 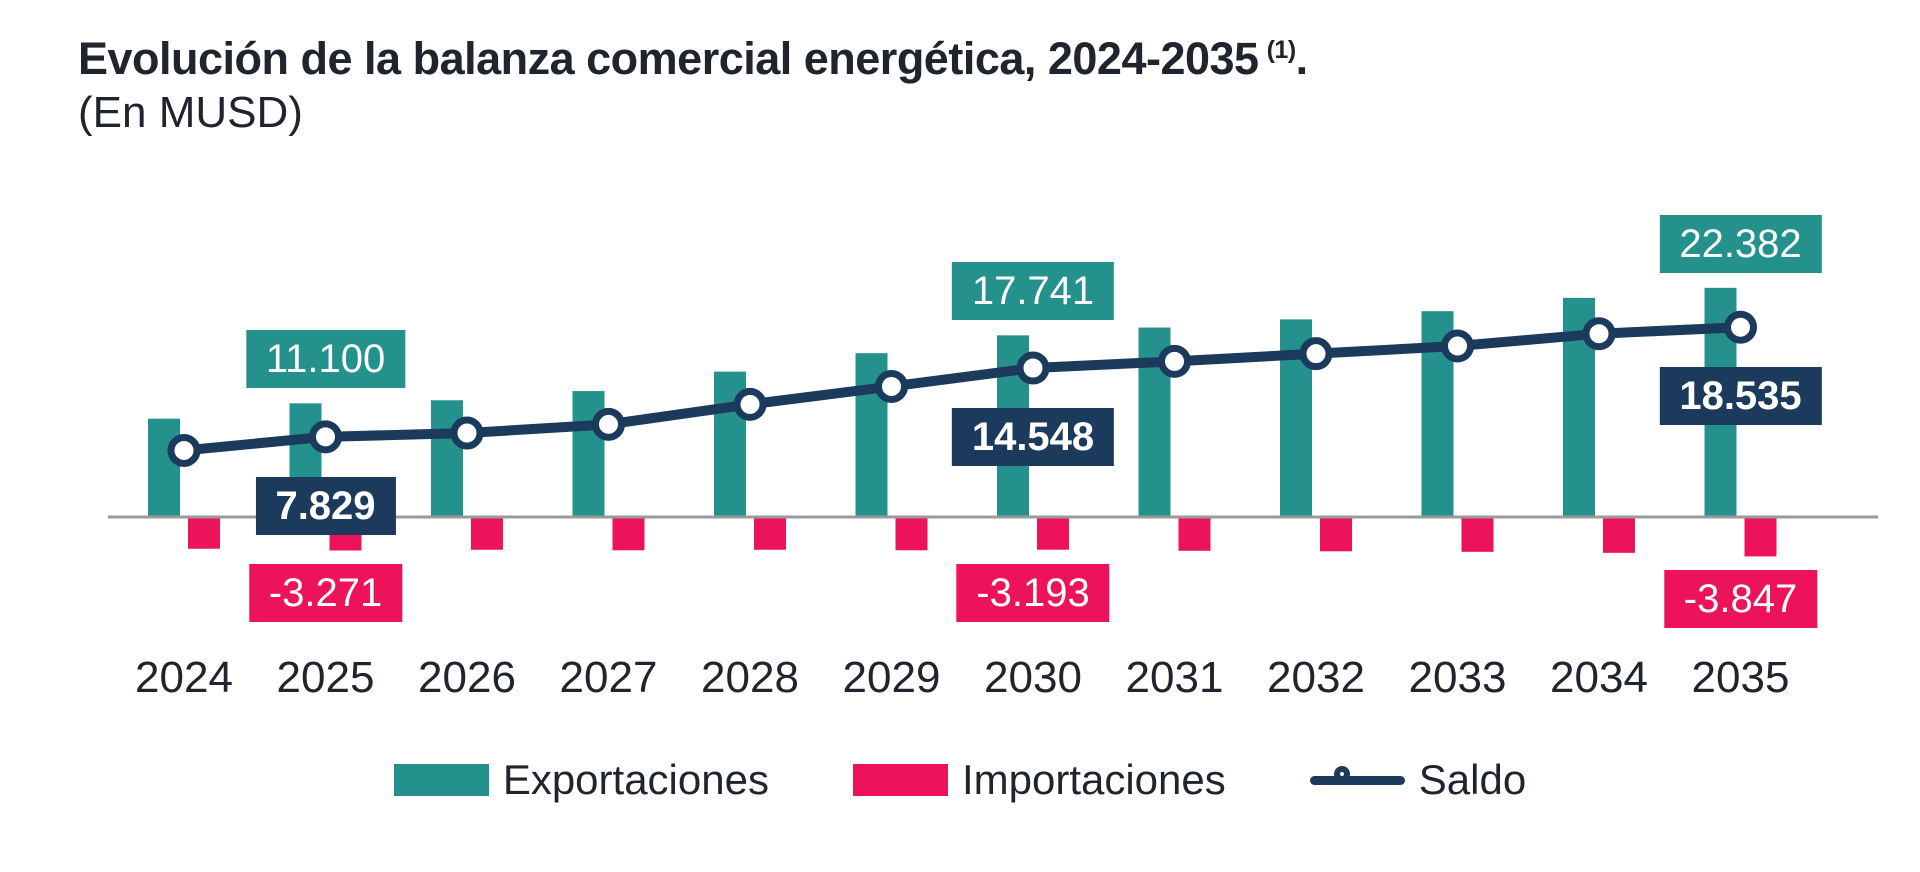 I want to click on legend-label-saldo: Saldo, so click(x=1472, y=779).